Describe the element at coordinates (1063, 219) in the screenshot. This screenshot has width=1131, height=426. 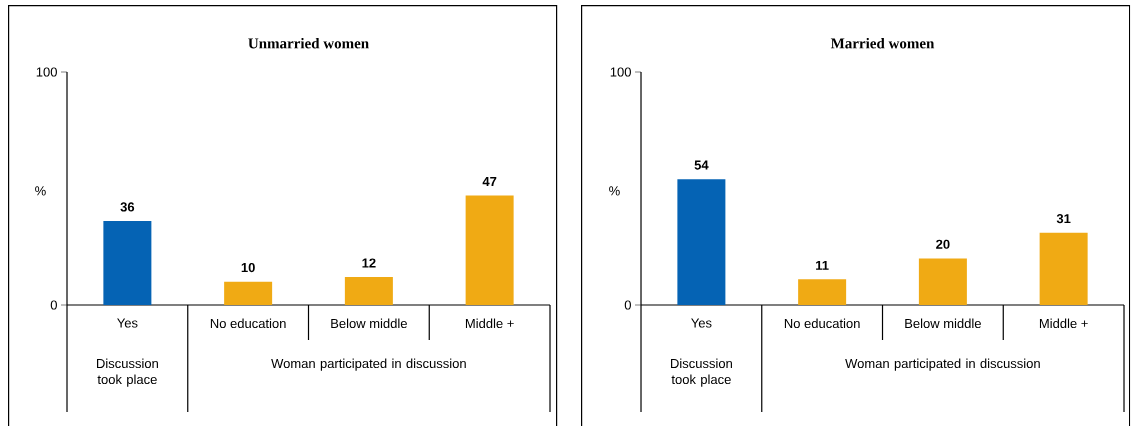
I see `data-label: 31` at that location.